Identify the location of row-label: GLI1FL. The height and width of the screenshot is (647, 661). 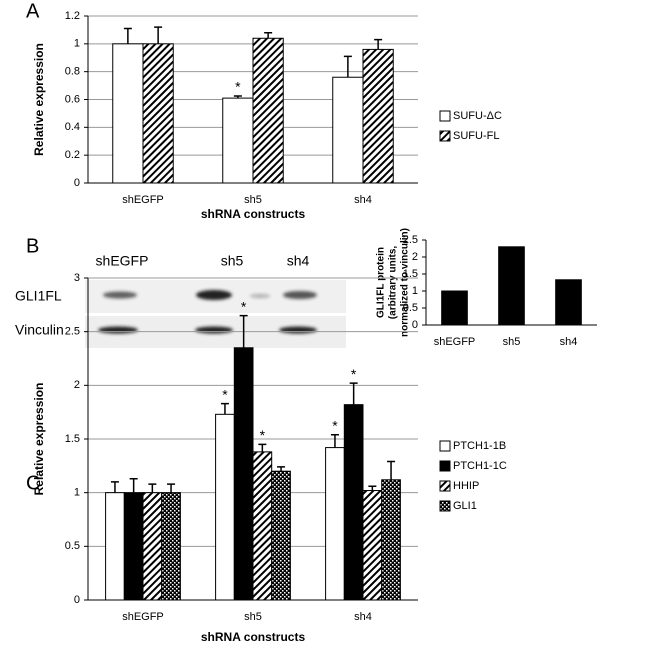
(38, 296).